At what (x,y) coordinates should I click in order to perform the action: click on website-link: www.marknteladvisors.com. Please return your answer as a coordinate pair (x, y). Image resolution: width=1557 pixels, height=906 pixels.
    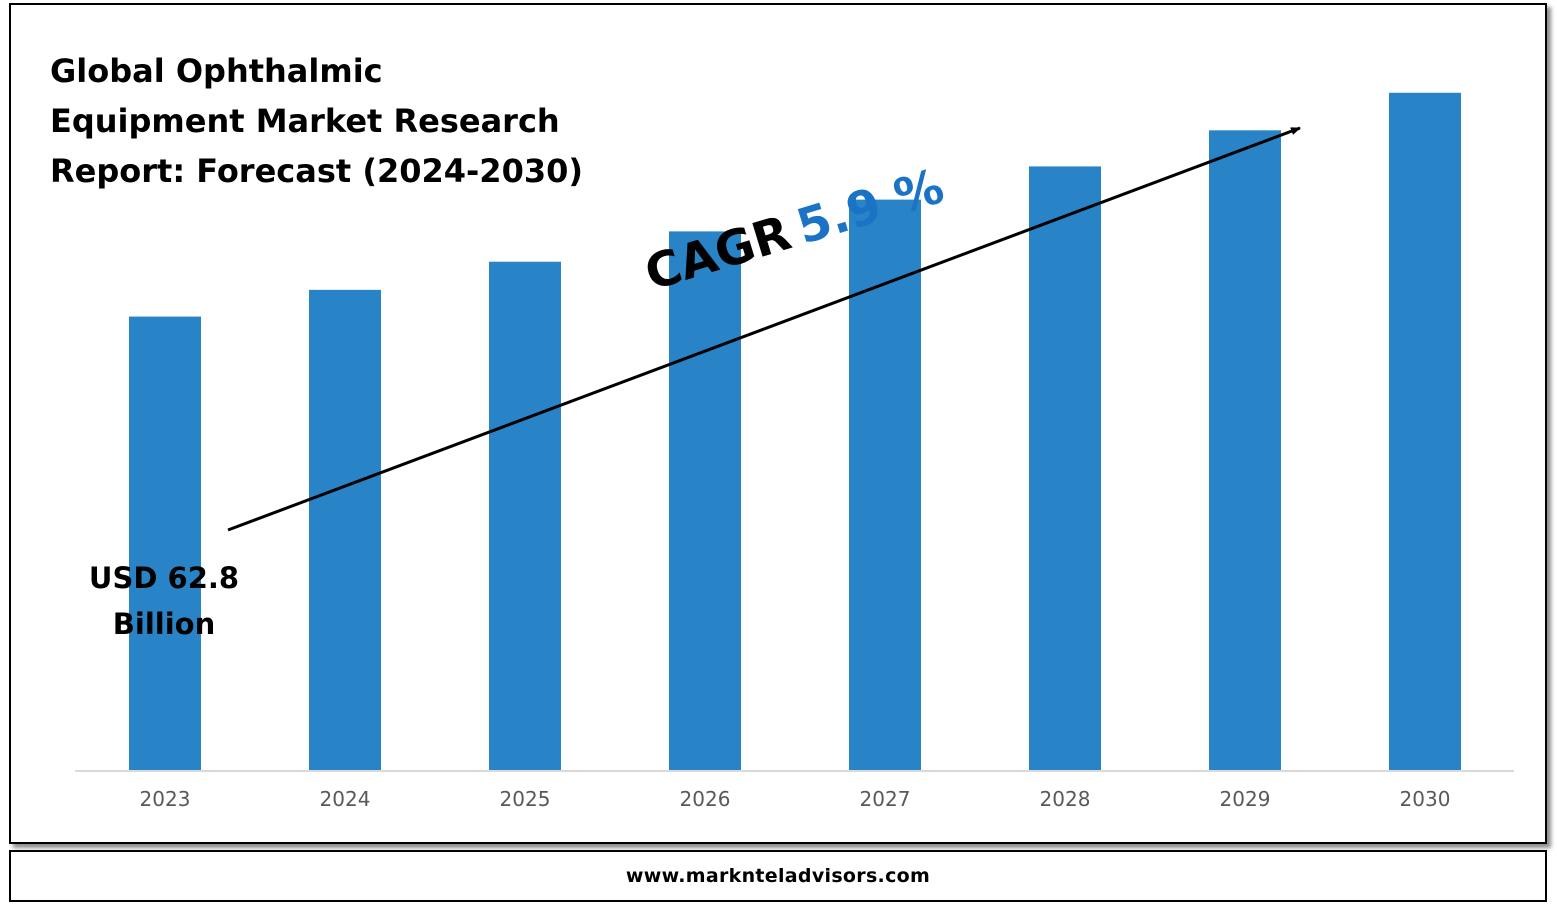
    Looking at the image, I should click on (778, 876).